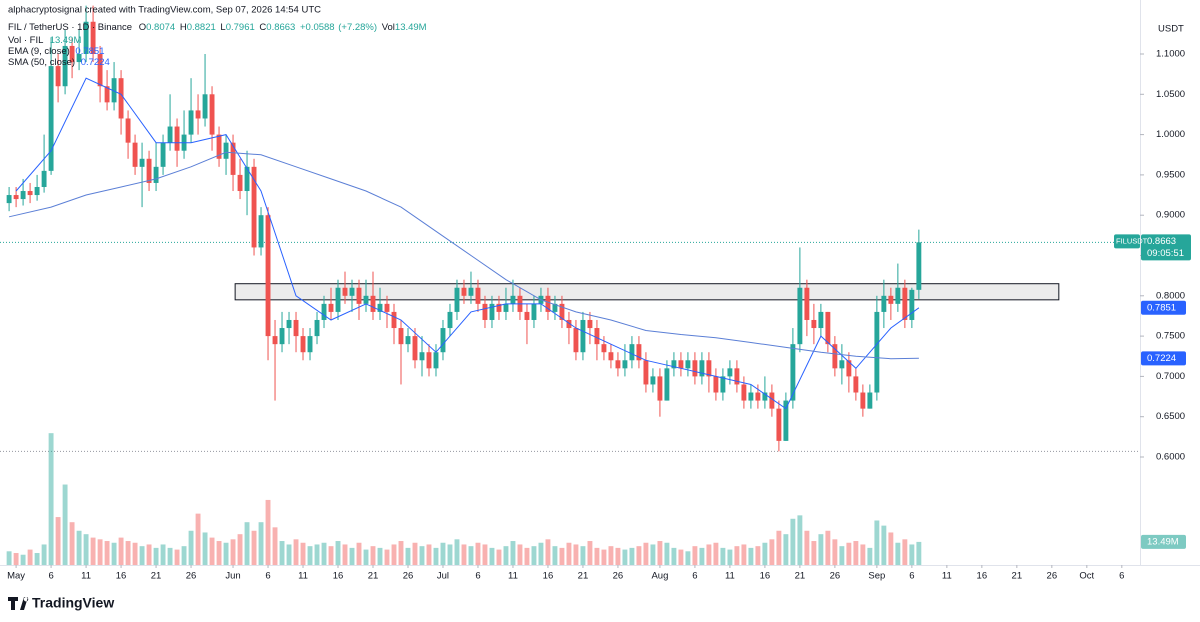  What do you see at coordinates (56, 51) in the screenshot?
I see `legend-ema: EMA (9, close) 0.7851` at bounding box center [56, 51].